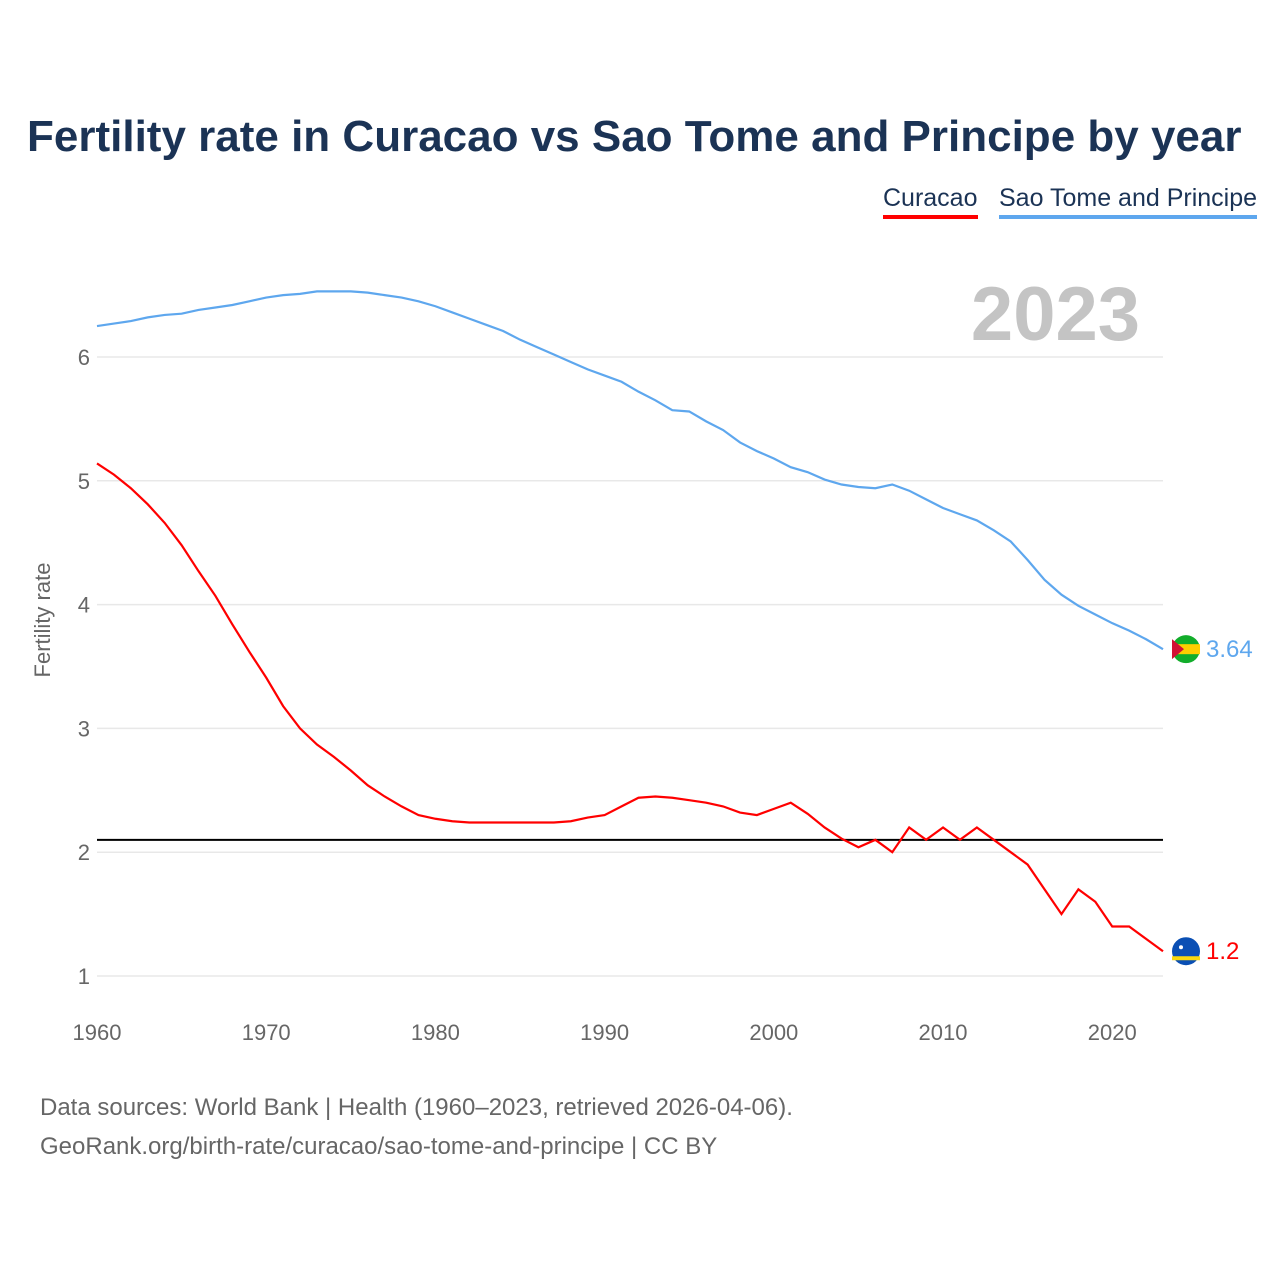  What do you see at coordinates (266, 1032) in the screenshot?
I see `x-tick-label: 1970` at bounding box center [266, 1032].